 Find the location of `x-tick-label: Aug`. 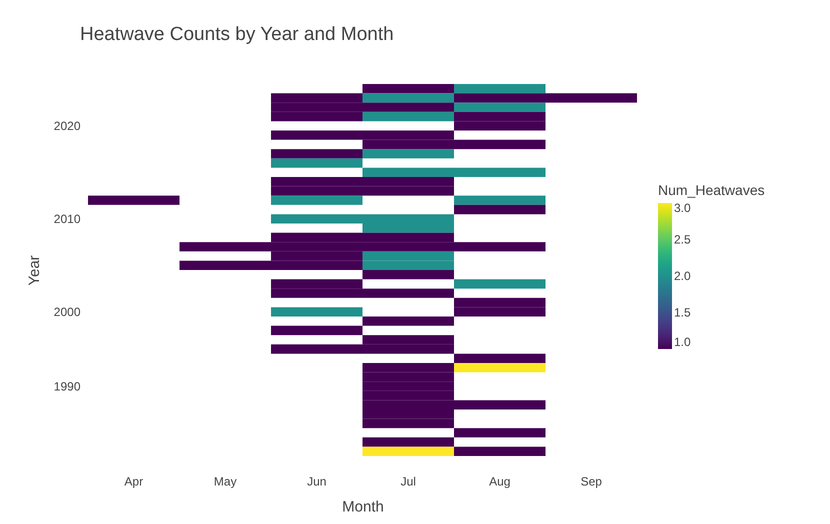

x-tick-label: Aug is located at coordinates (499, 481).